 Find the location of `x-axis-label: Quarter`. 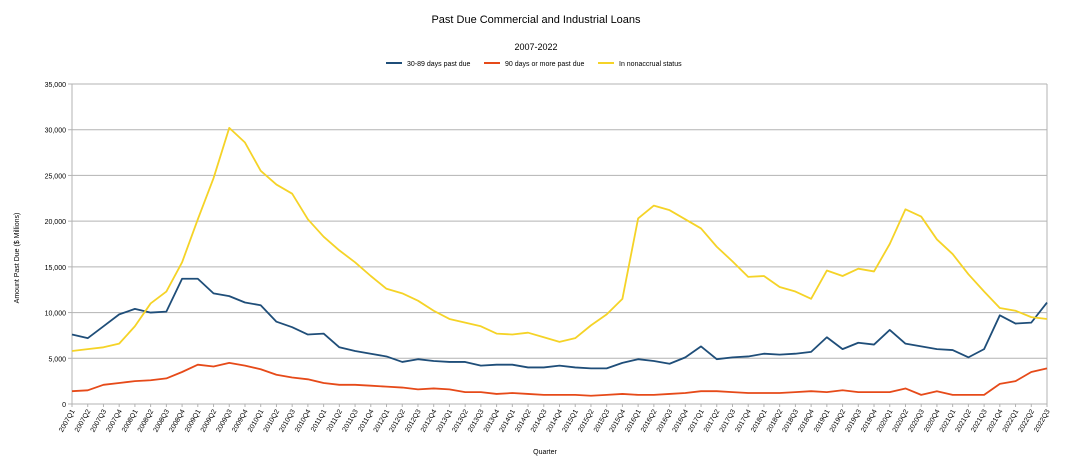

x-axis-label: Quarter is located at coordinates (545, 452).